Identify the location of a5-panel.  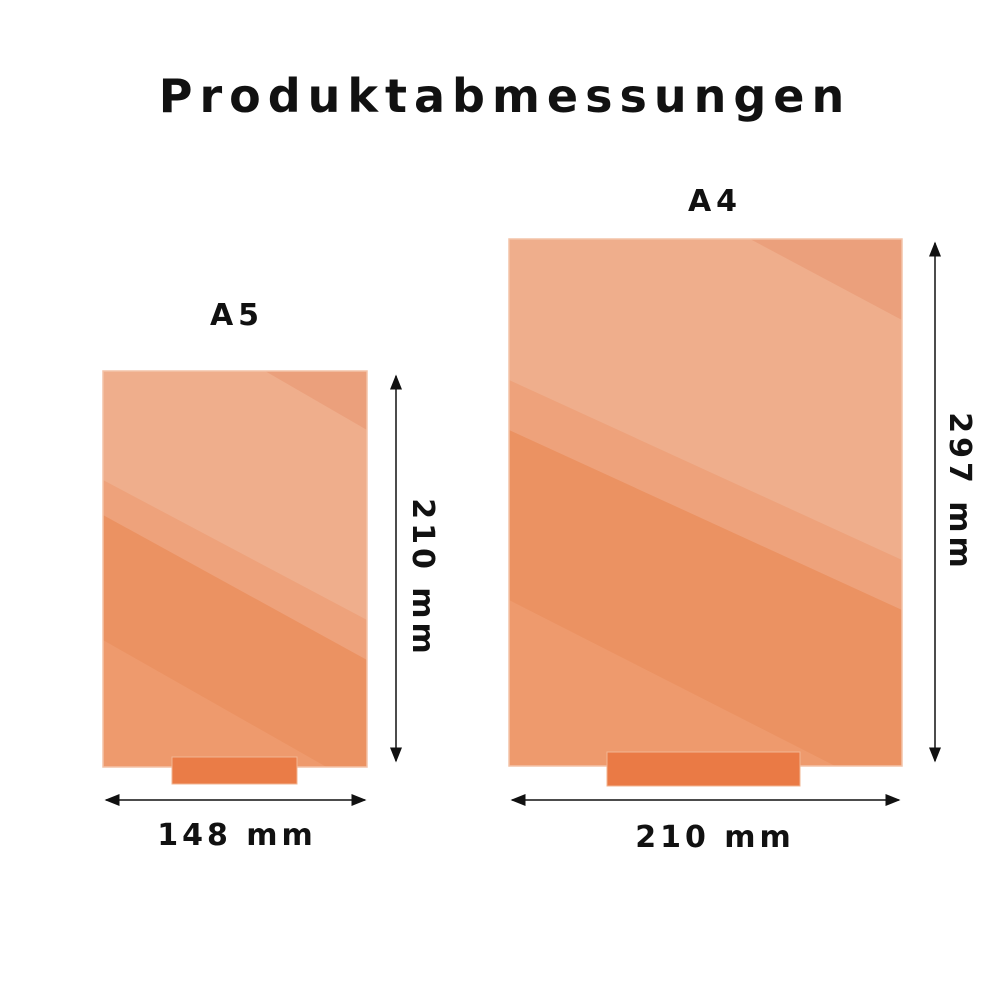
(235, 569).